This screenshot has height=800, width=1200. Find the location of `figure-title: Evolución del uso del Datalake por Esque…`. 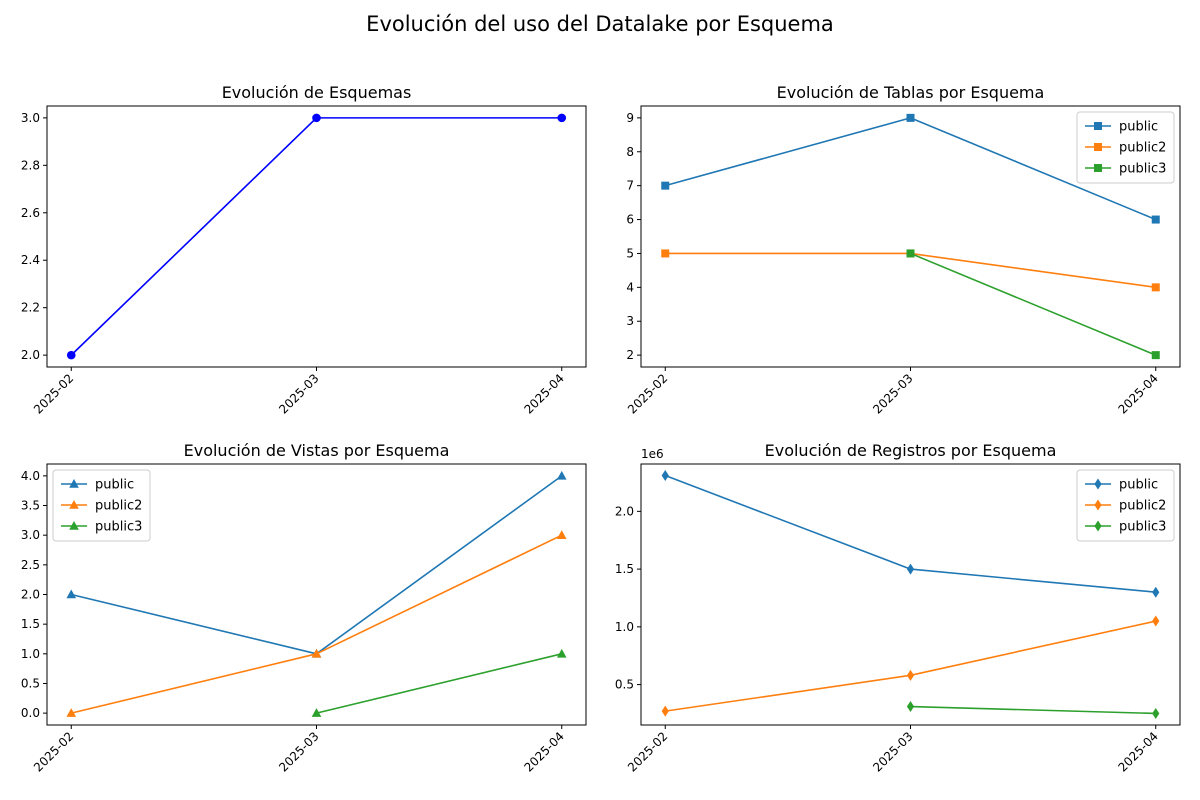

figure-title: Evolución del uso del Datalake por Esque… is located at coordinates (600, 24).